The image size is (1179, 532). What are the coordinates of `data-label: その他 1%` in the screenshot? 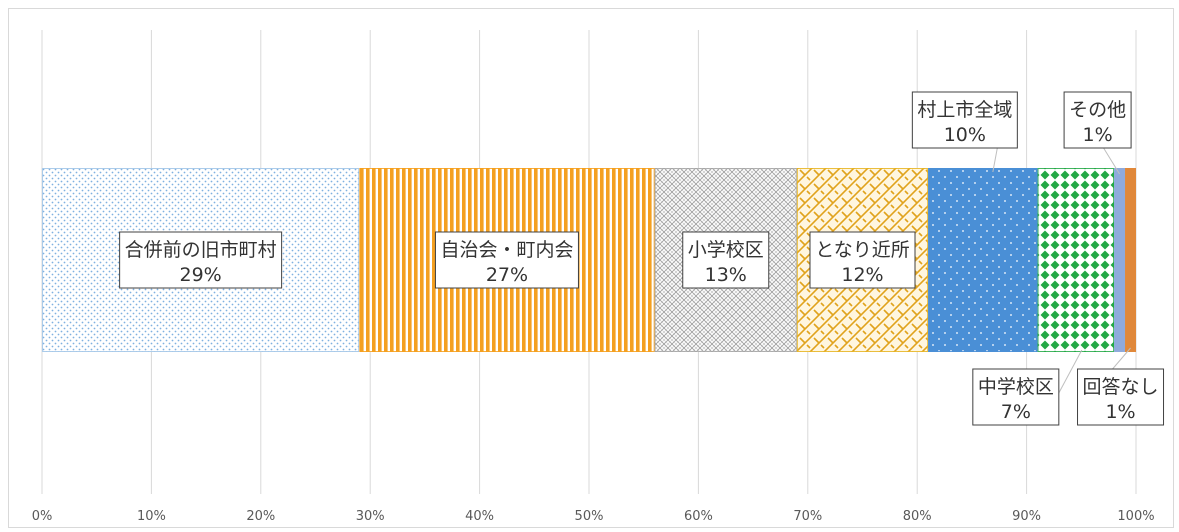 It's located at (1097, 133).